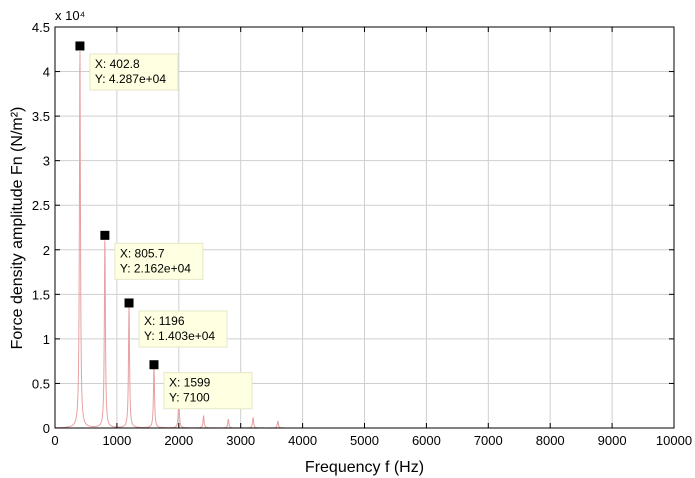 This screenshot has height=478, width=695. I want to click on y-tick-label: 3.5, so click(41, 116).